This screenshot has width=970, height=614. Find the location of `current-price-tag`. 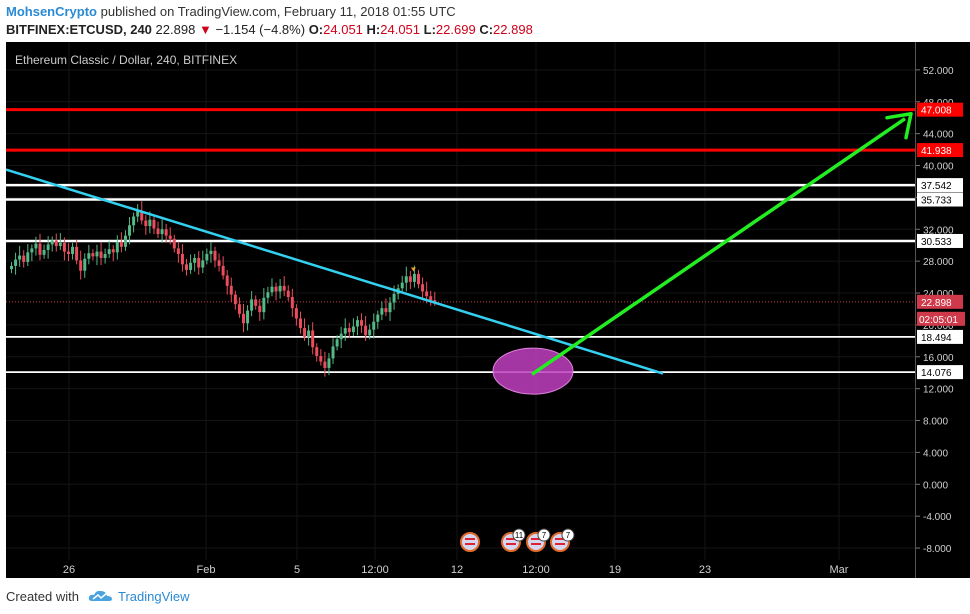

current-price-tag is located at coordinates (940, 301).